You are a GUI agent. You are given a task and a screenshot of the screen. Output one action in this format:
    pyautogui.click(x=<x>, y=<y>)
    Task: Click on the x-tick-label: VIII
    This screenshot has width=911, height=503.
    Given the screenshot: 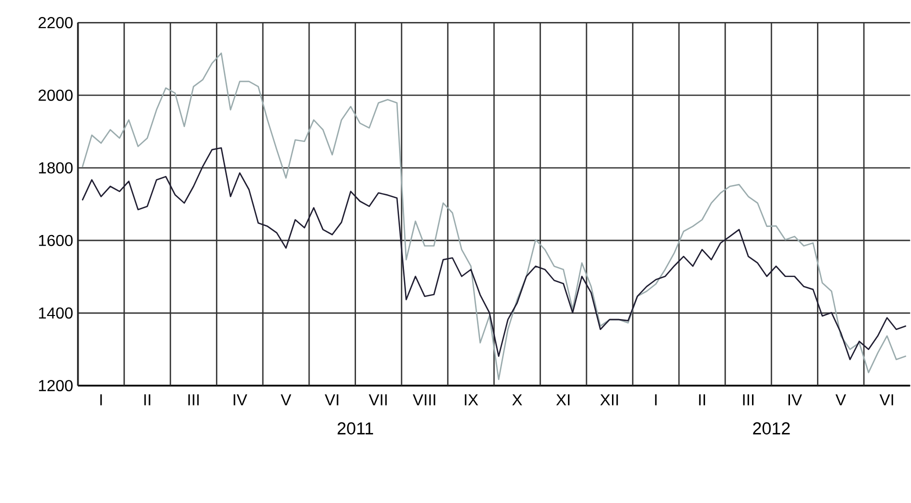 What is the action you would take?
    pyautogui.click(x=424, y=400)
    